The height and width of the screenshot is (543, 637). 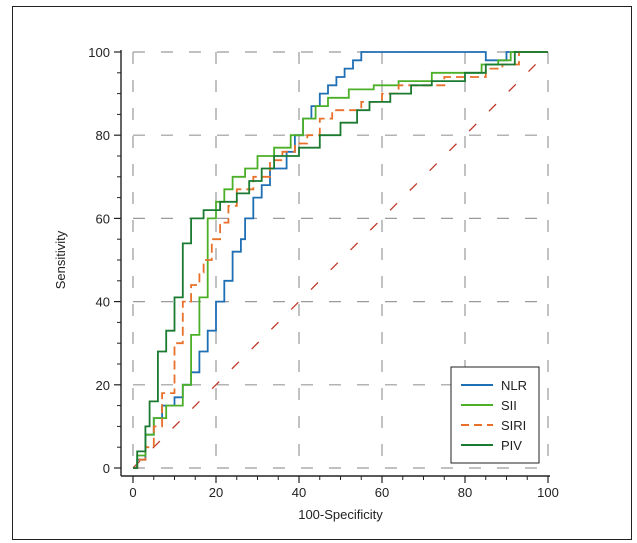 I want to click on legend-label-piv: PIV, so click(x=511, y=445).